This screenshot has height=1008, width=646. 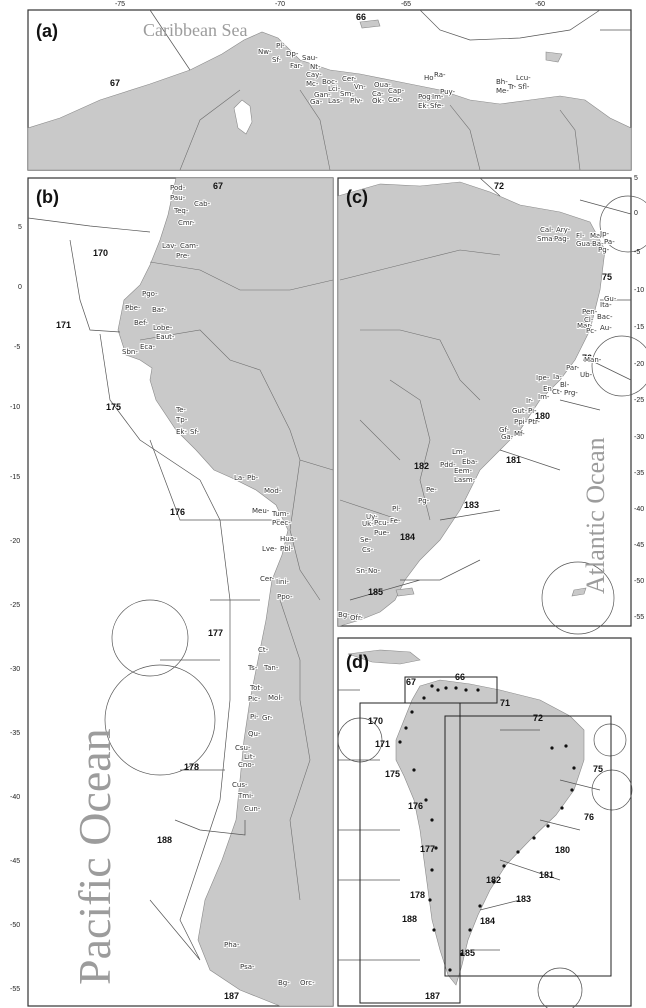 I want to click on lat-tick: -50, so click(x=639, y=581).